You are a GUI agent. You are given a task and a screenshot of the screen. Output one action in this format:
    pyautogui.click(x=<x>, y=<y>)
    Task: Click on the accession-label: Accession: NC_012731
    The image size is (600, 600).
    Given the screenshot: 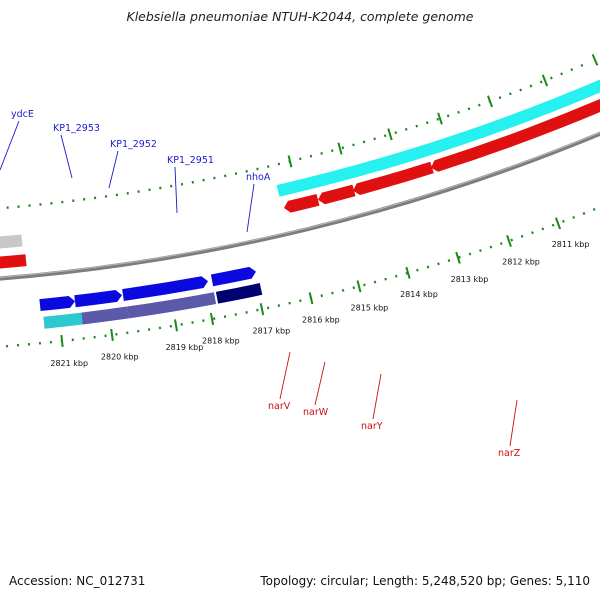 What is the action you would take?
    pyautogui.click(x=77, y=581)
    